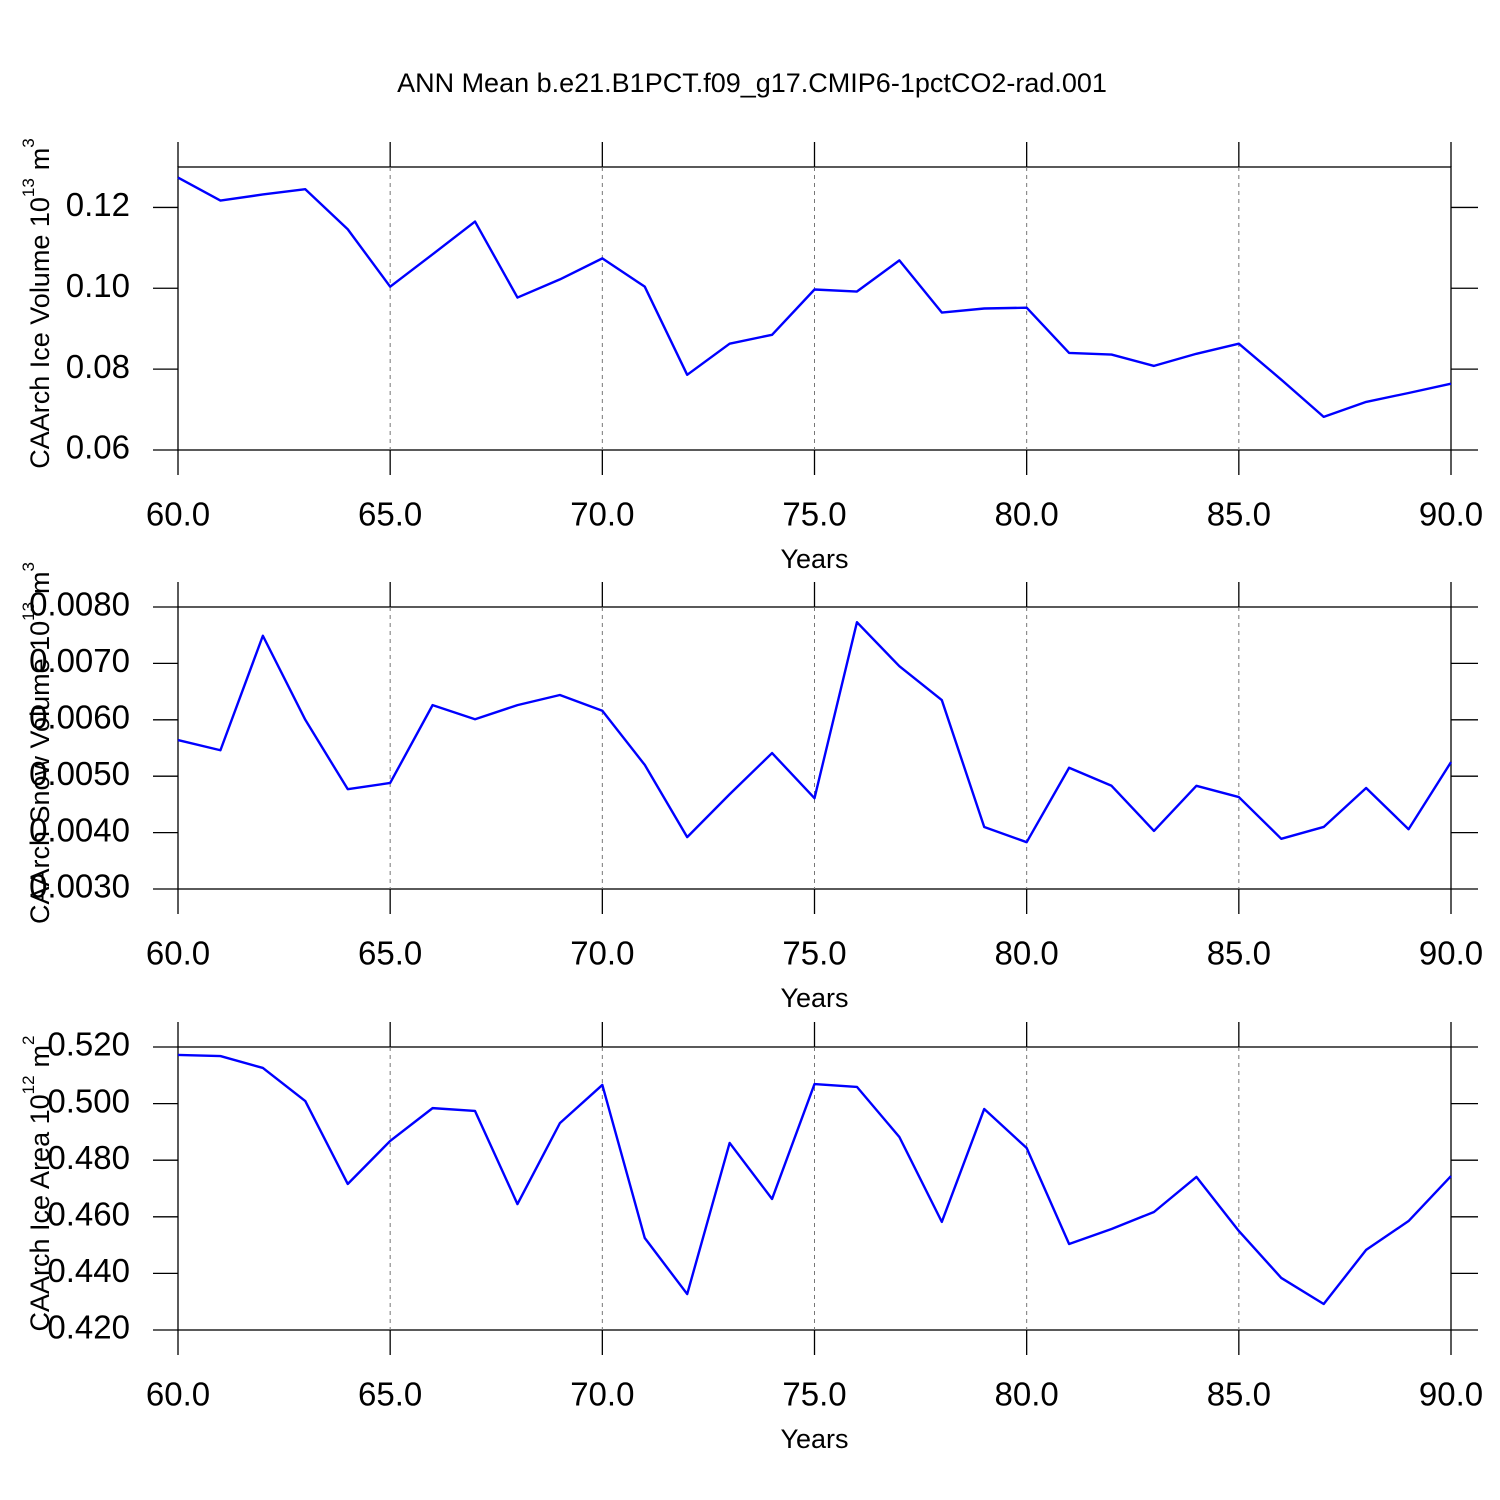 The height and width of the screenshot is (1500, 1500). I want to click on y-tick-label: 0.0040, so click(79, 829).